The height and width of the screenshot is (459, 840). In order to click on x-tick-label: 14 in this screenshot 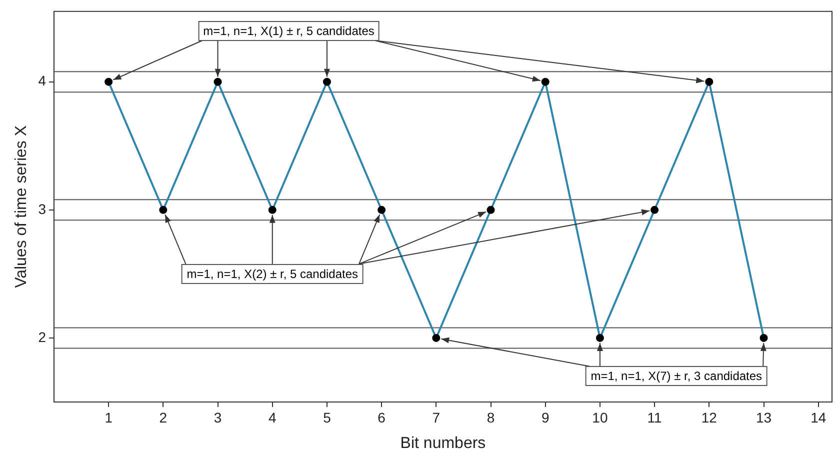, I will do `click(818, 417)`.